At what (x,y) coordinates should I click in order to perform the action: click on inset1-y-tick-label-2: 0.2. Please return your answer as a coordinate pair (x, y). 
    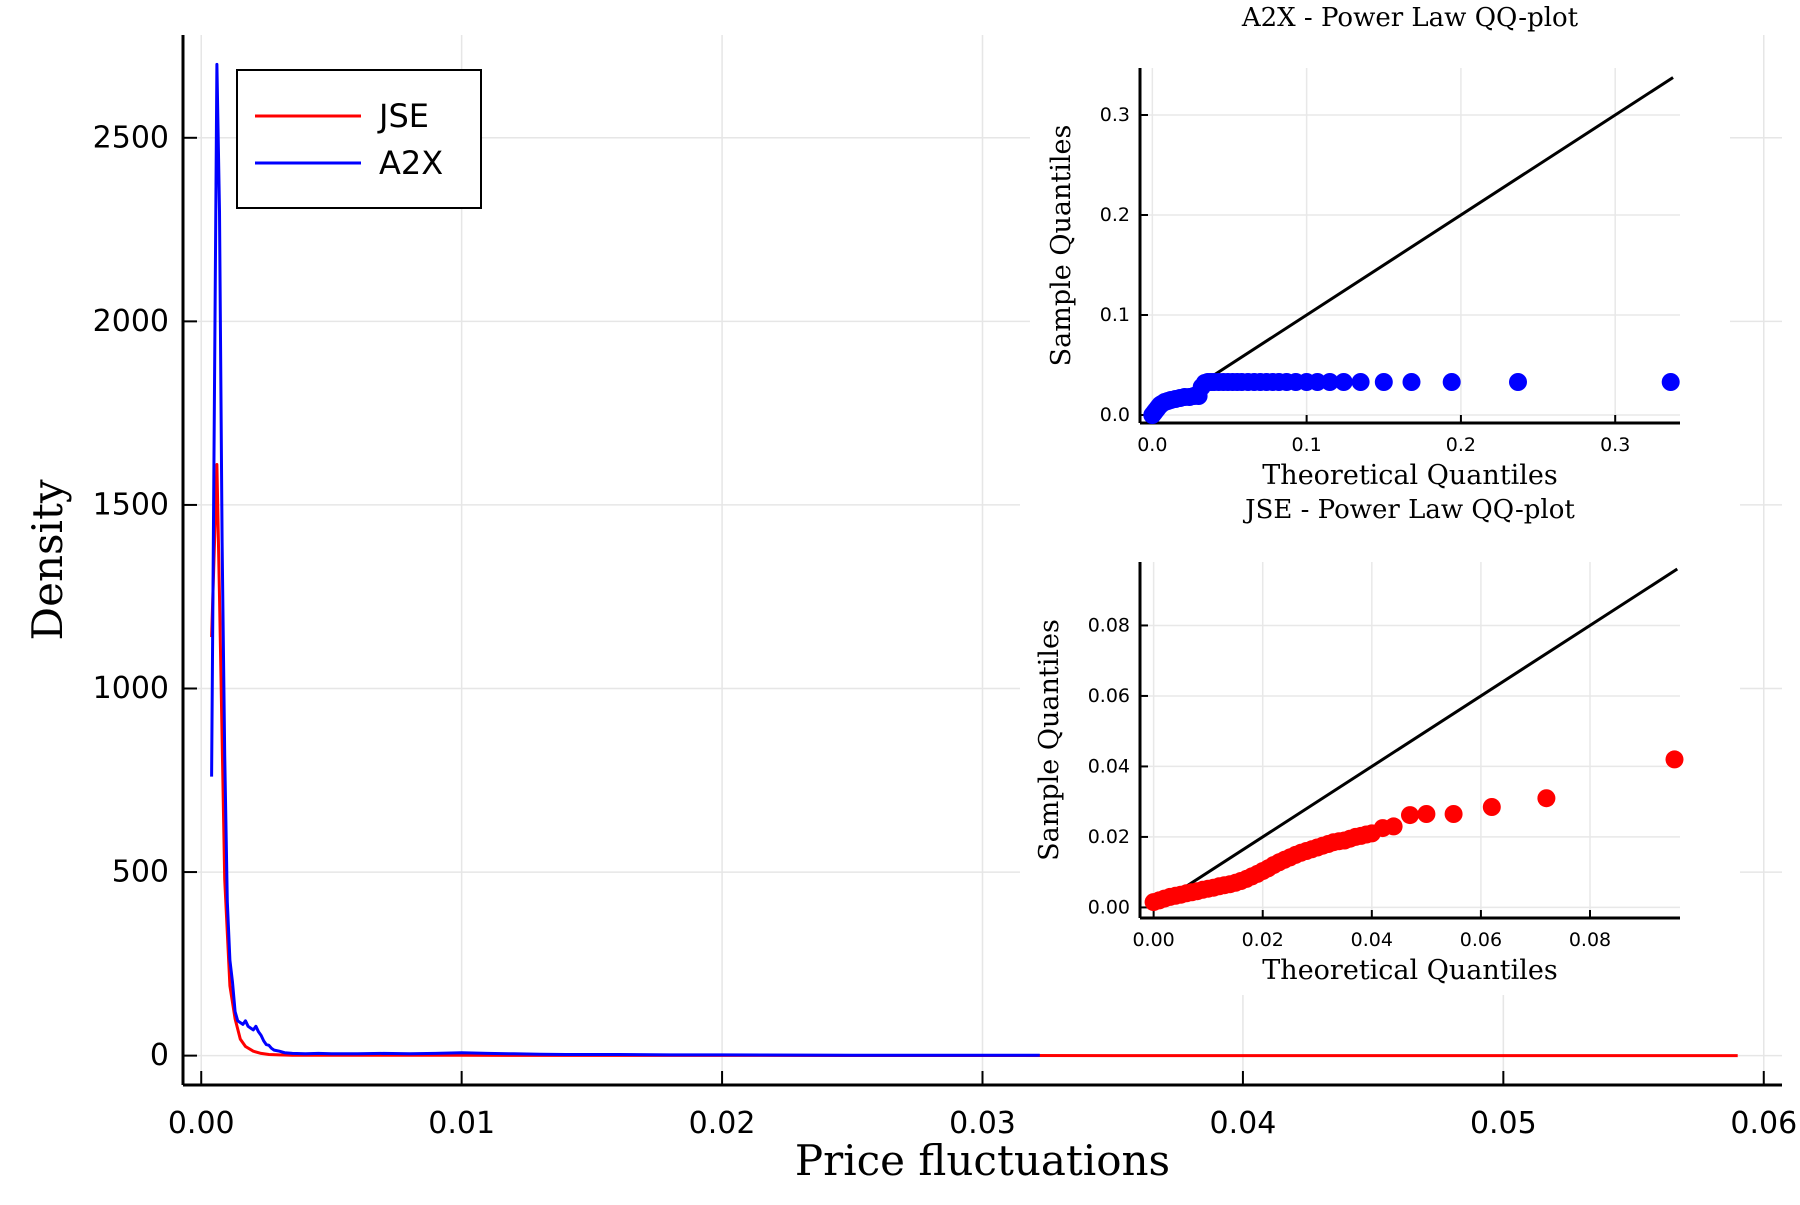
    Looking at the image, I should click on (1115, 215).